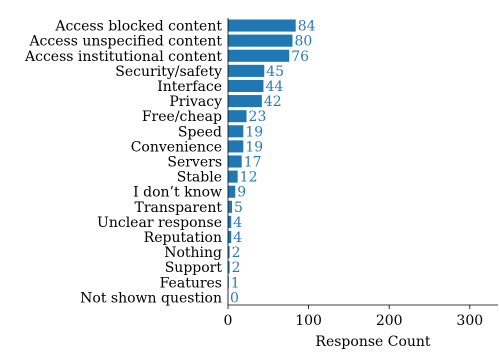 This screenshot has width=499, height=356. Describe the element at coordinates (241, 193) in the screenshot. I see `value-label: 9` at that location.